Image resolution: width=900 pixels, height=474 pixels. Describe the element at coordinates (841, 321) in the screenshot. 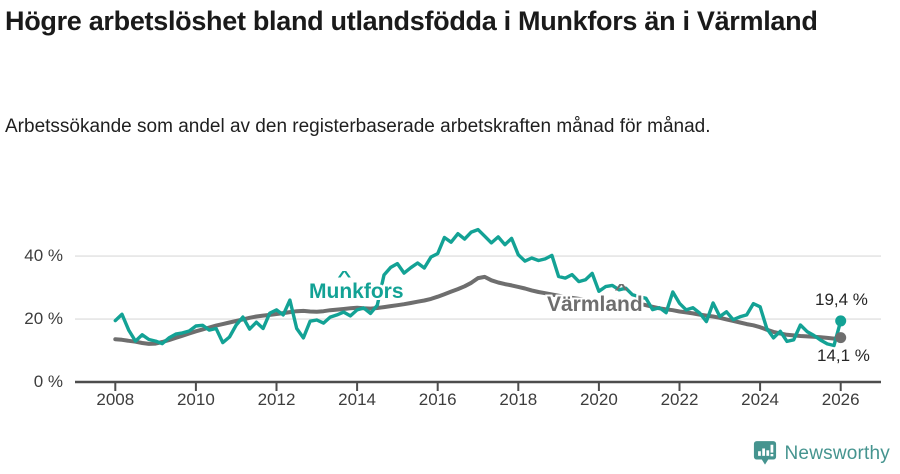

I see `end-dot-munkfors` at that location.